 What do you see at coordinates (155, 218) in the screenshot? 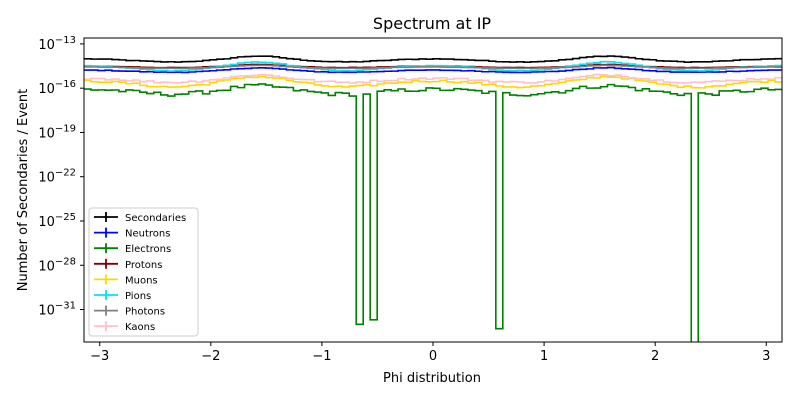
I see `legend-label: Secondaries` at bounding box center [155, 218].